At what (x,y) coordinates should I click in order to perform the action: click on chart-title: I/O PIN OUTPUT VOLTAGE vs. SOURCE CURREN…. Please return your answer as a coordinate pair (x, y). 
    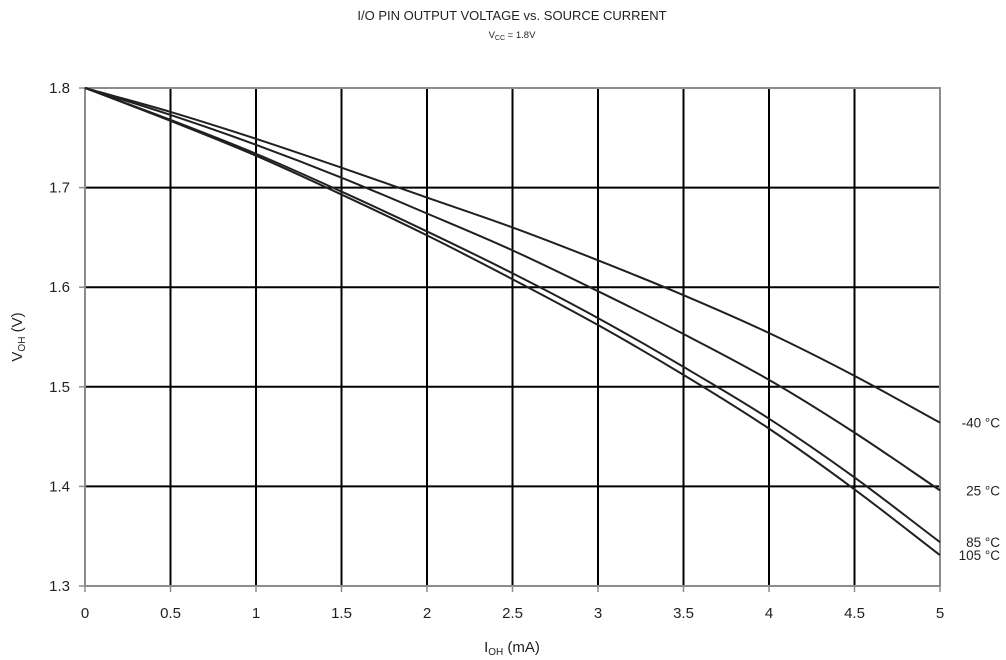
    Looking at the image, I should click on (511, 15).